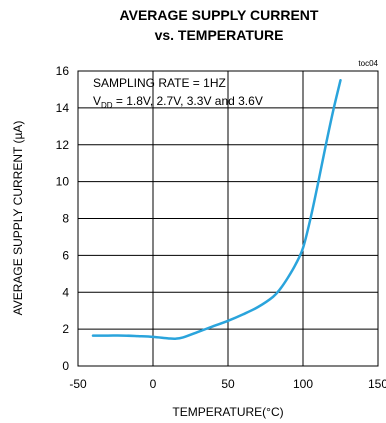 The image size is (386, 423). What do you see at coordinates (219, 15) in the screenshot?
I see `chart-title-line1: AVERAGE SUPPLY CURRENT` at bounding box center [219, 15].